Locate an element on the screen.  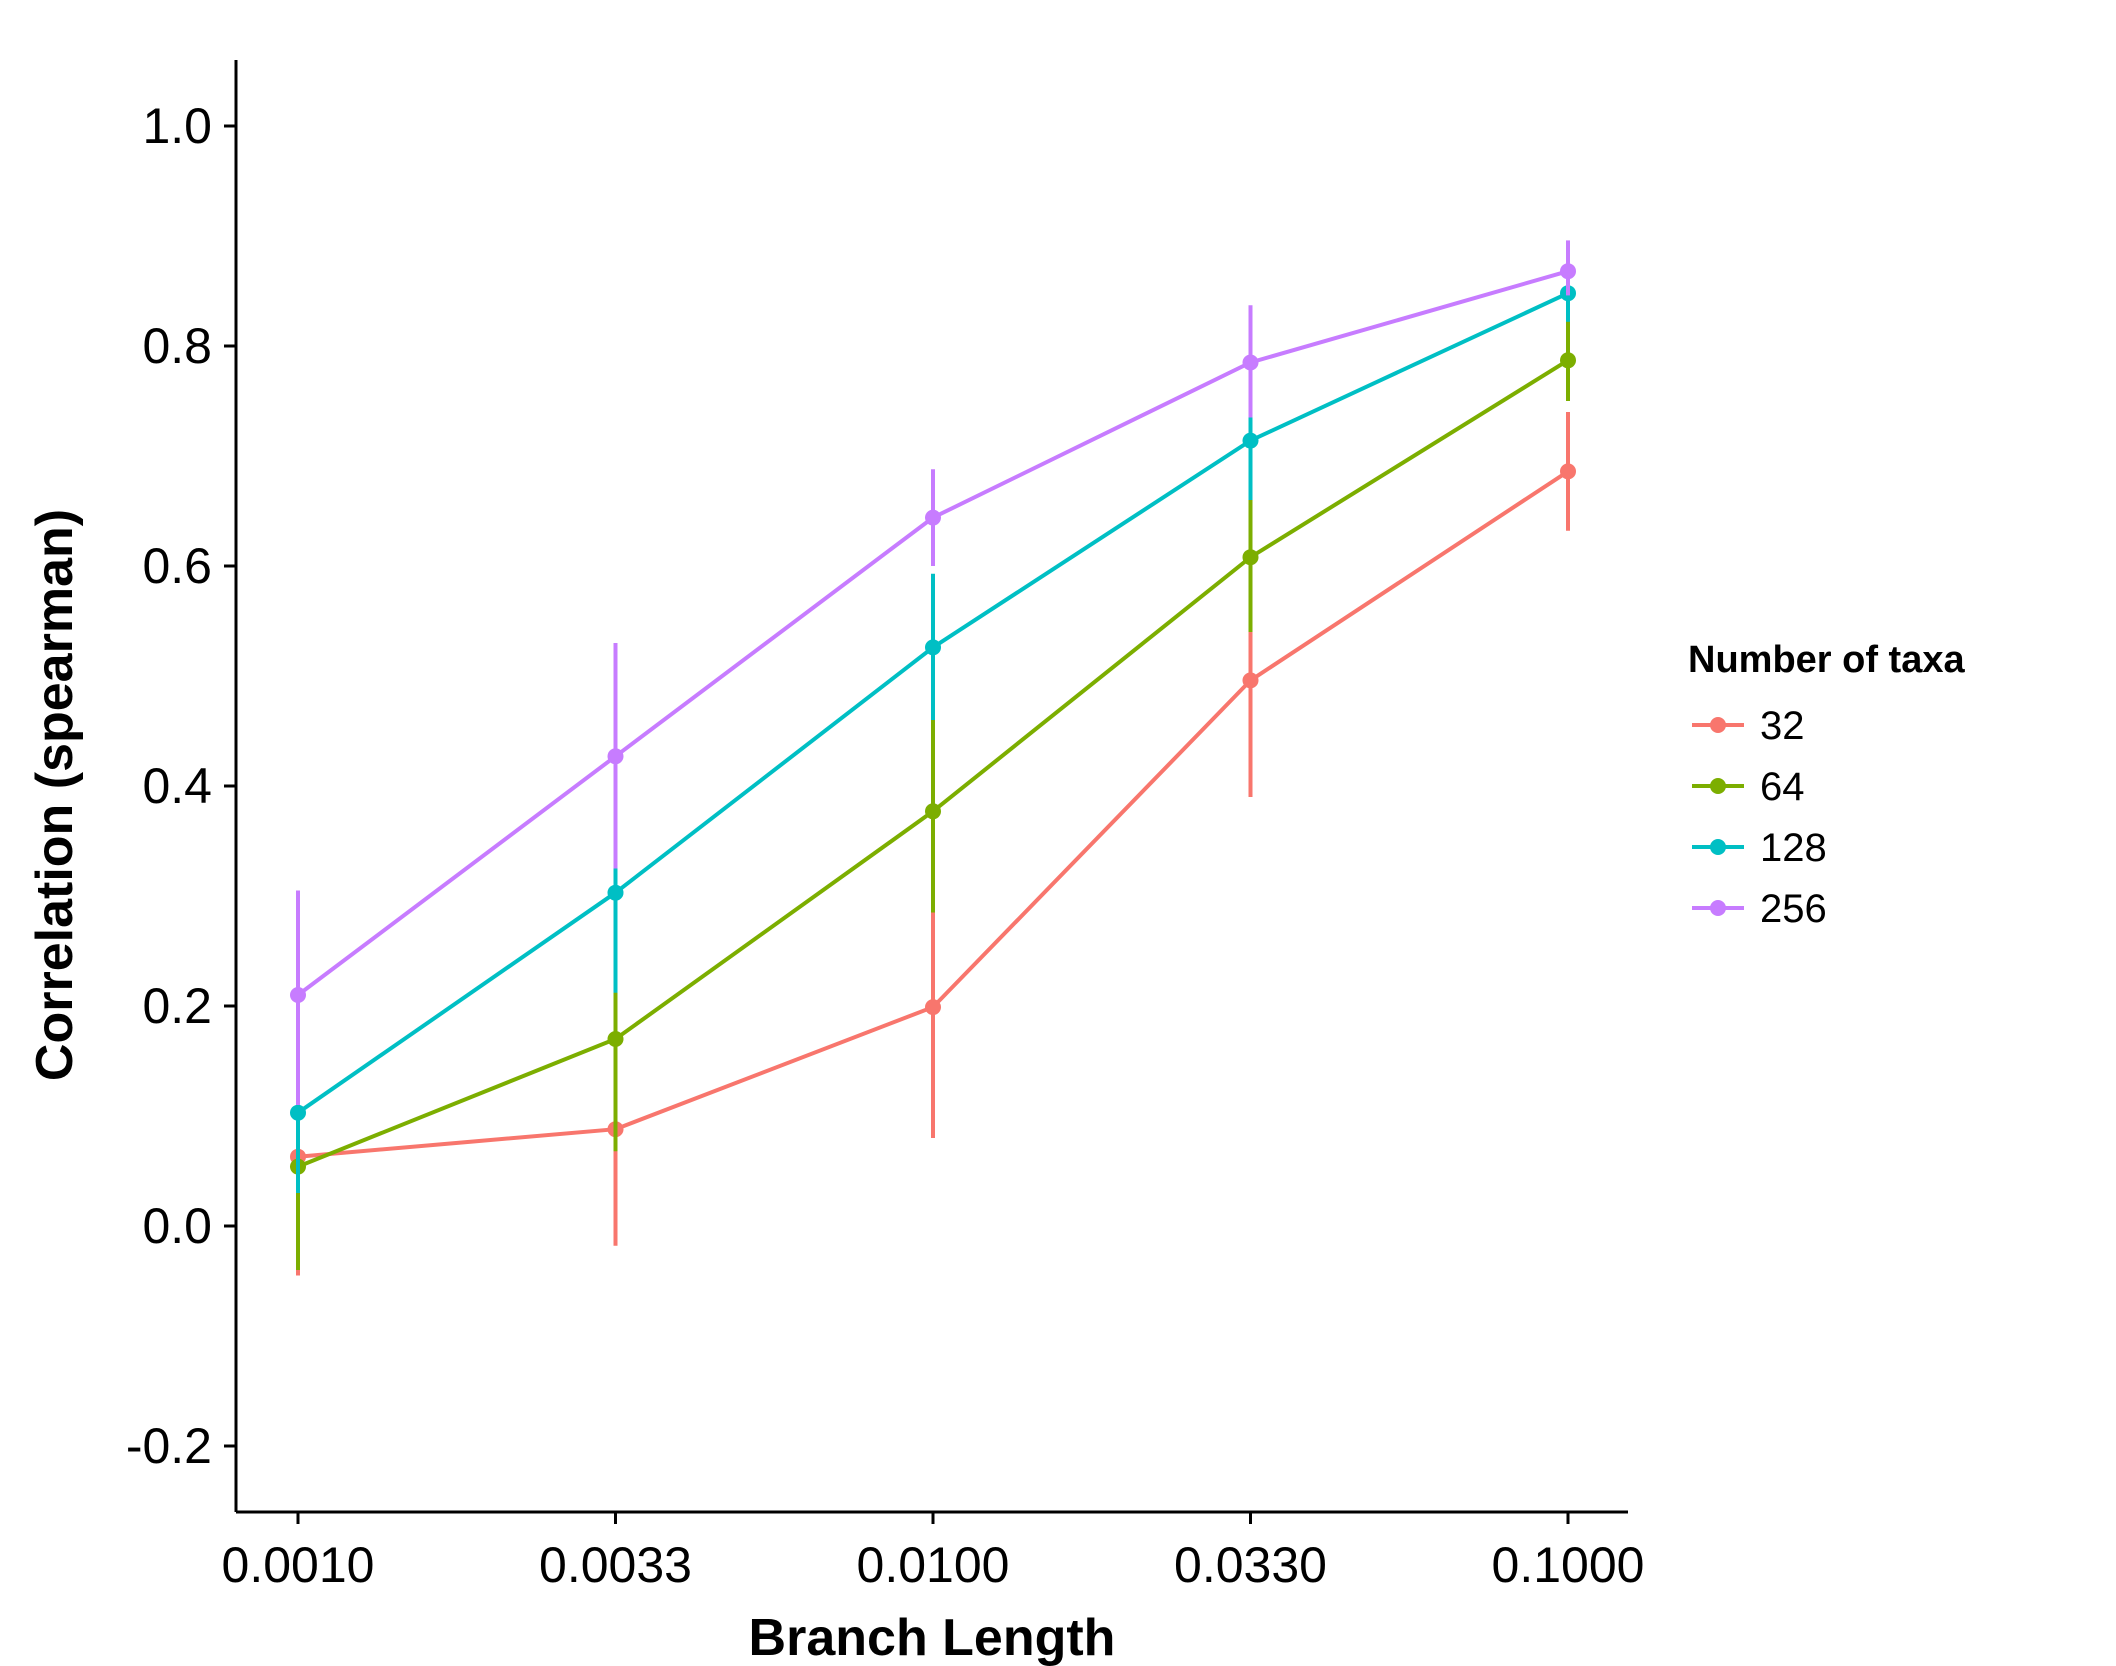
legend-label: 32 is located at coordinates (1782, 726).